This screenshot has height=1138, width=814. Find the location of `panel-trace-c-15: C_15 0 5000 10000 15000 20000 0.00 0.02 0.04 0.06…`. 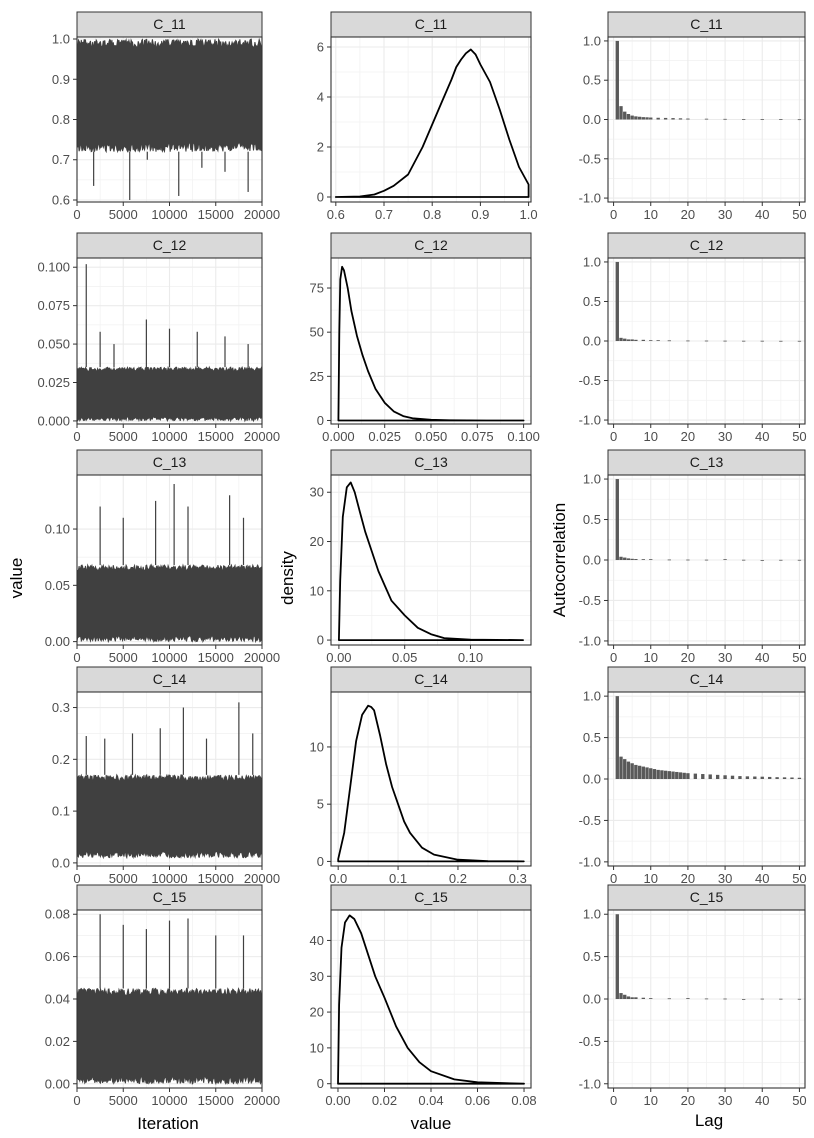

panel-trace-c-15: C_15 0 5000 10000 15000 20000 0.00 0.02 0.04 0.06… is located at coordinates (162, 996).